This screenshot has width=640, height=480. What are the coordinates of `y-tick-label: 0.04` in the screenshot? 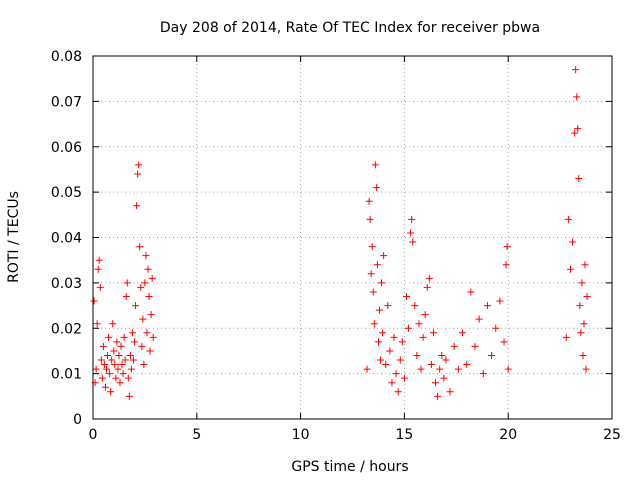 It's located at (66, 239).